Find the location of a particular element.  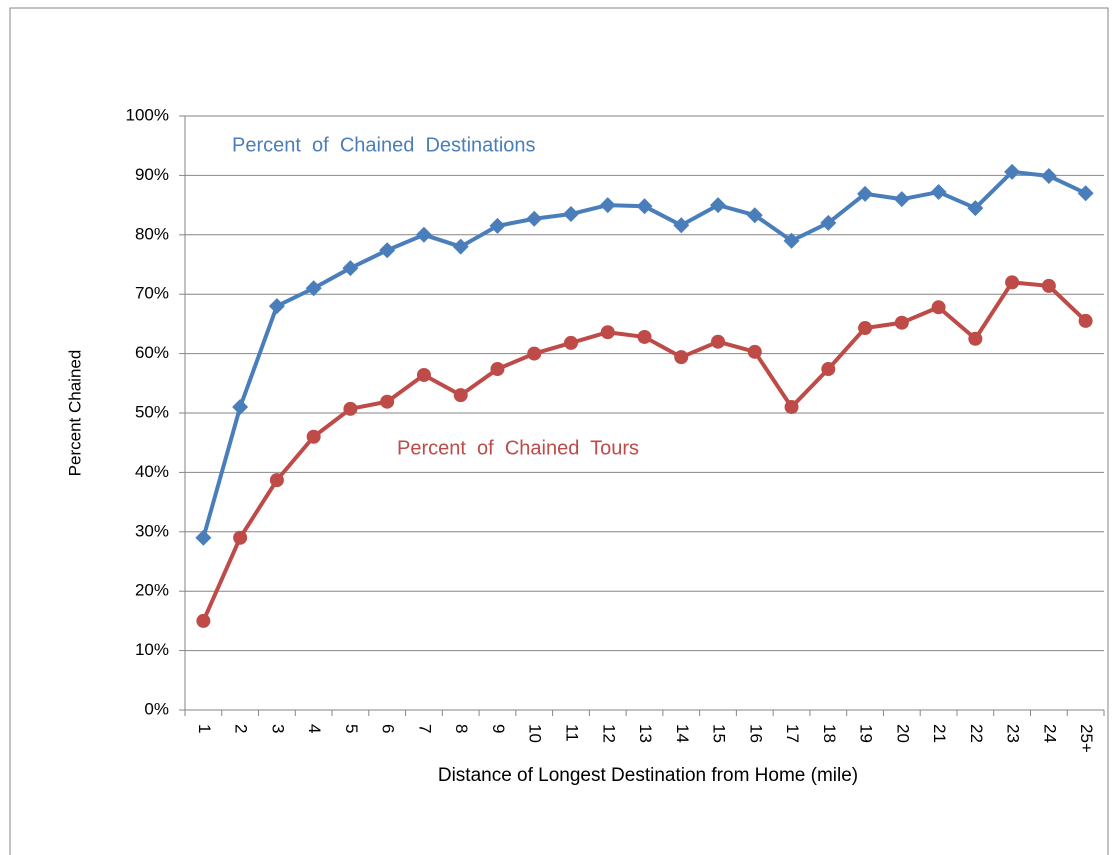

y-tick-label: 100% is located at coordinates (147, 114).